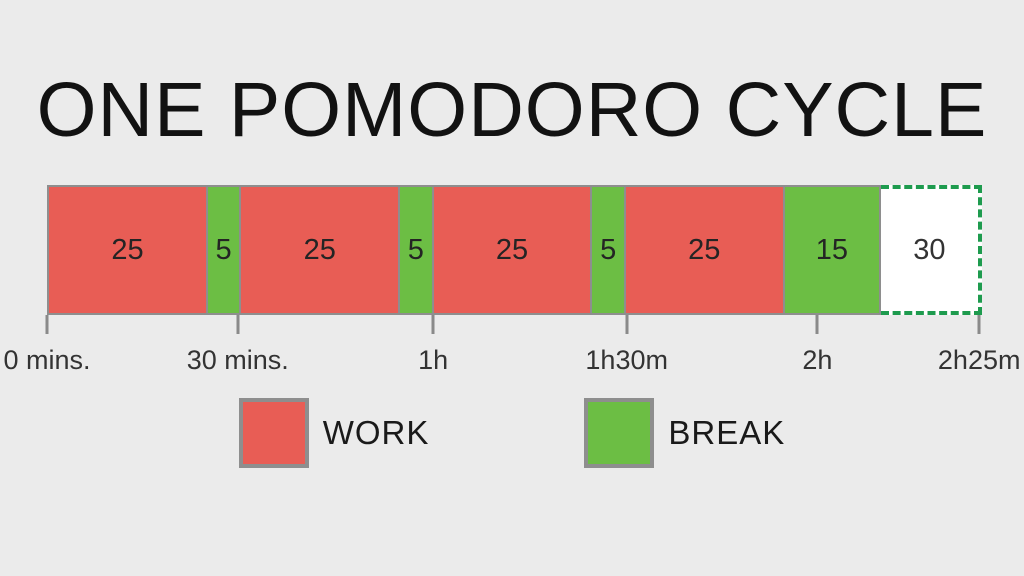 This screenshot has height=576, width=1024. I want to click on chart-title: ONE POMODORO CYCLE, so click(512, 110).